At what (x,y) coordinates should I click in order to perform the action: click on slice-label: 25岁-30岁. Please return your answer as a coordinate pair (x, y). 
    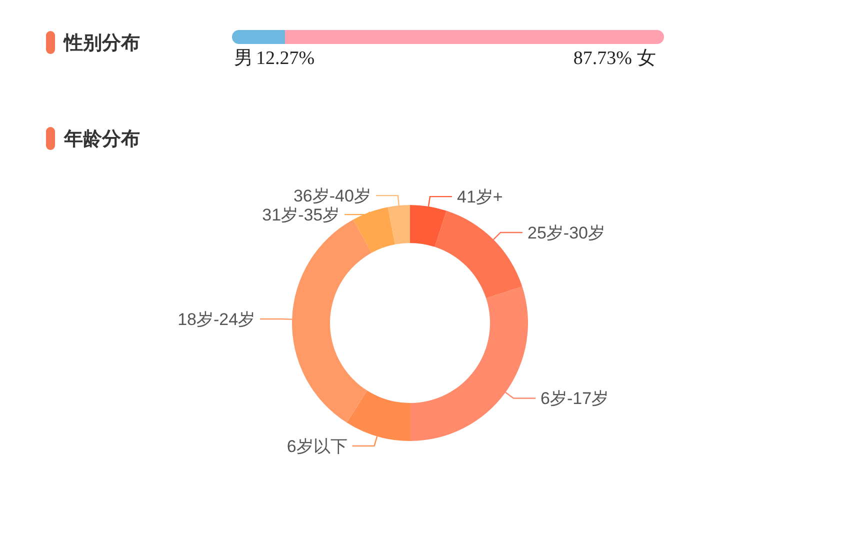
    Looking at the image, I should click on (566, 232).